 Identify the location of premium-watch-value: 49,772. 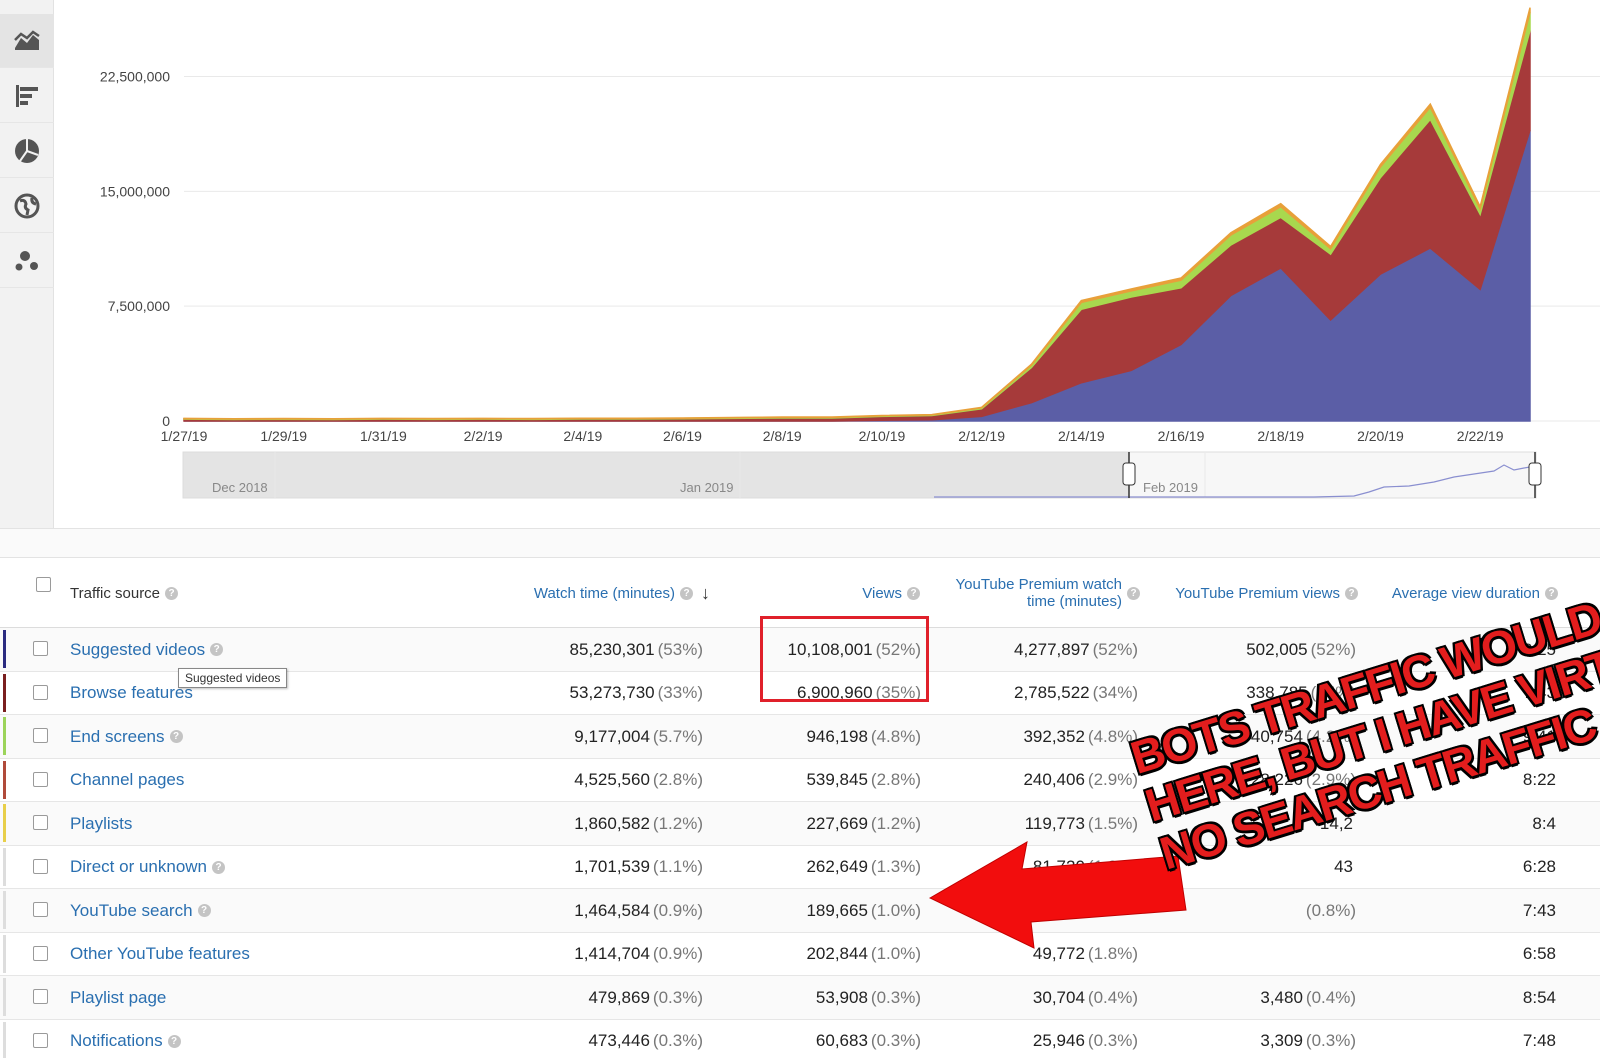
(1058, 953).